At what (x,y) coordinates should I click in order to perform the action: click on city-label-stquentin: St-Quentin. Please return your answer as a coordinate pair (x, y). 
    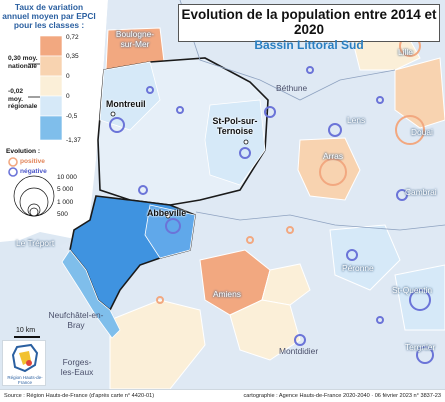
    Looking at the image, I should click on (412, 290).